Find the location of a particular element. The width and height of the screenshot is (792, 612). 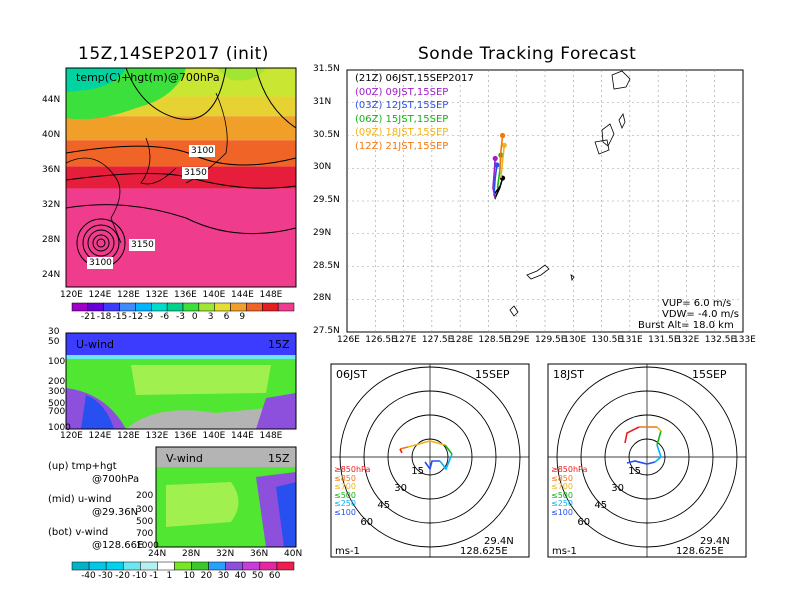

map-temp-band is located at coordinates (181, 177).